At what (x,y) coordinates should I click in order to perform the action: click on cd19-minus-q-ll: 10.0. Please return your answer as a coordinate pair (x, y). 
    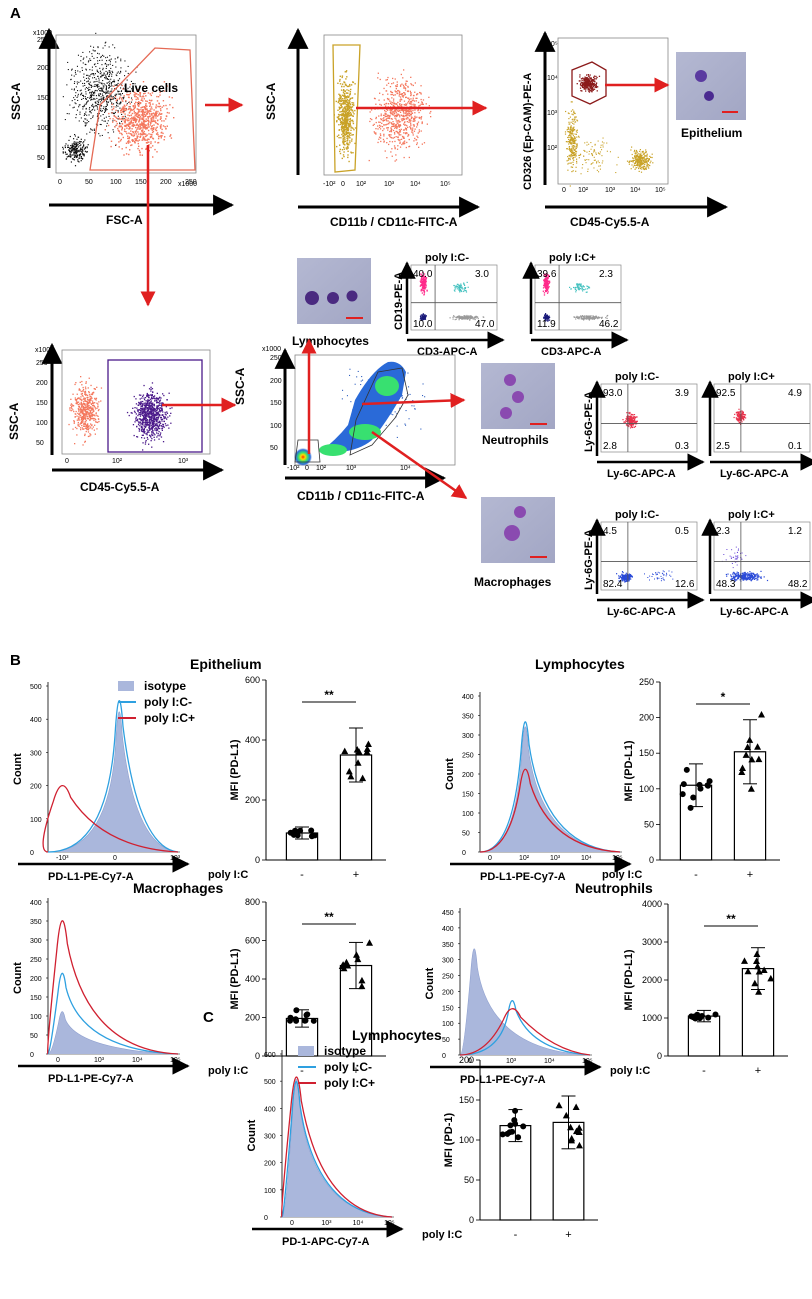
    Looking at the image, I should click on (423, 324).